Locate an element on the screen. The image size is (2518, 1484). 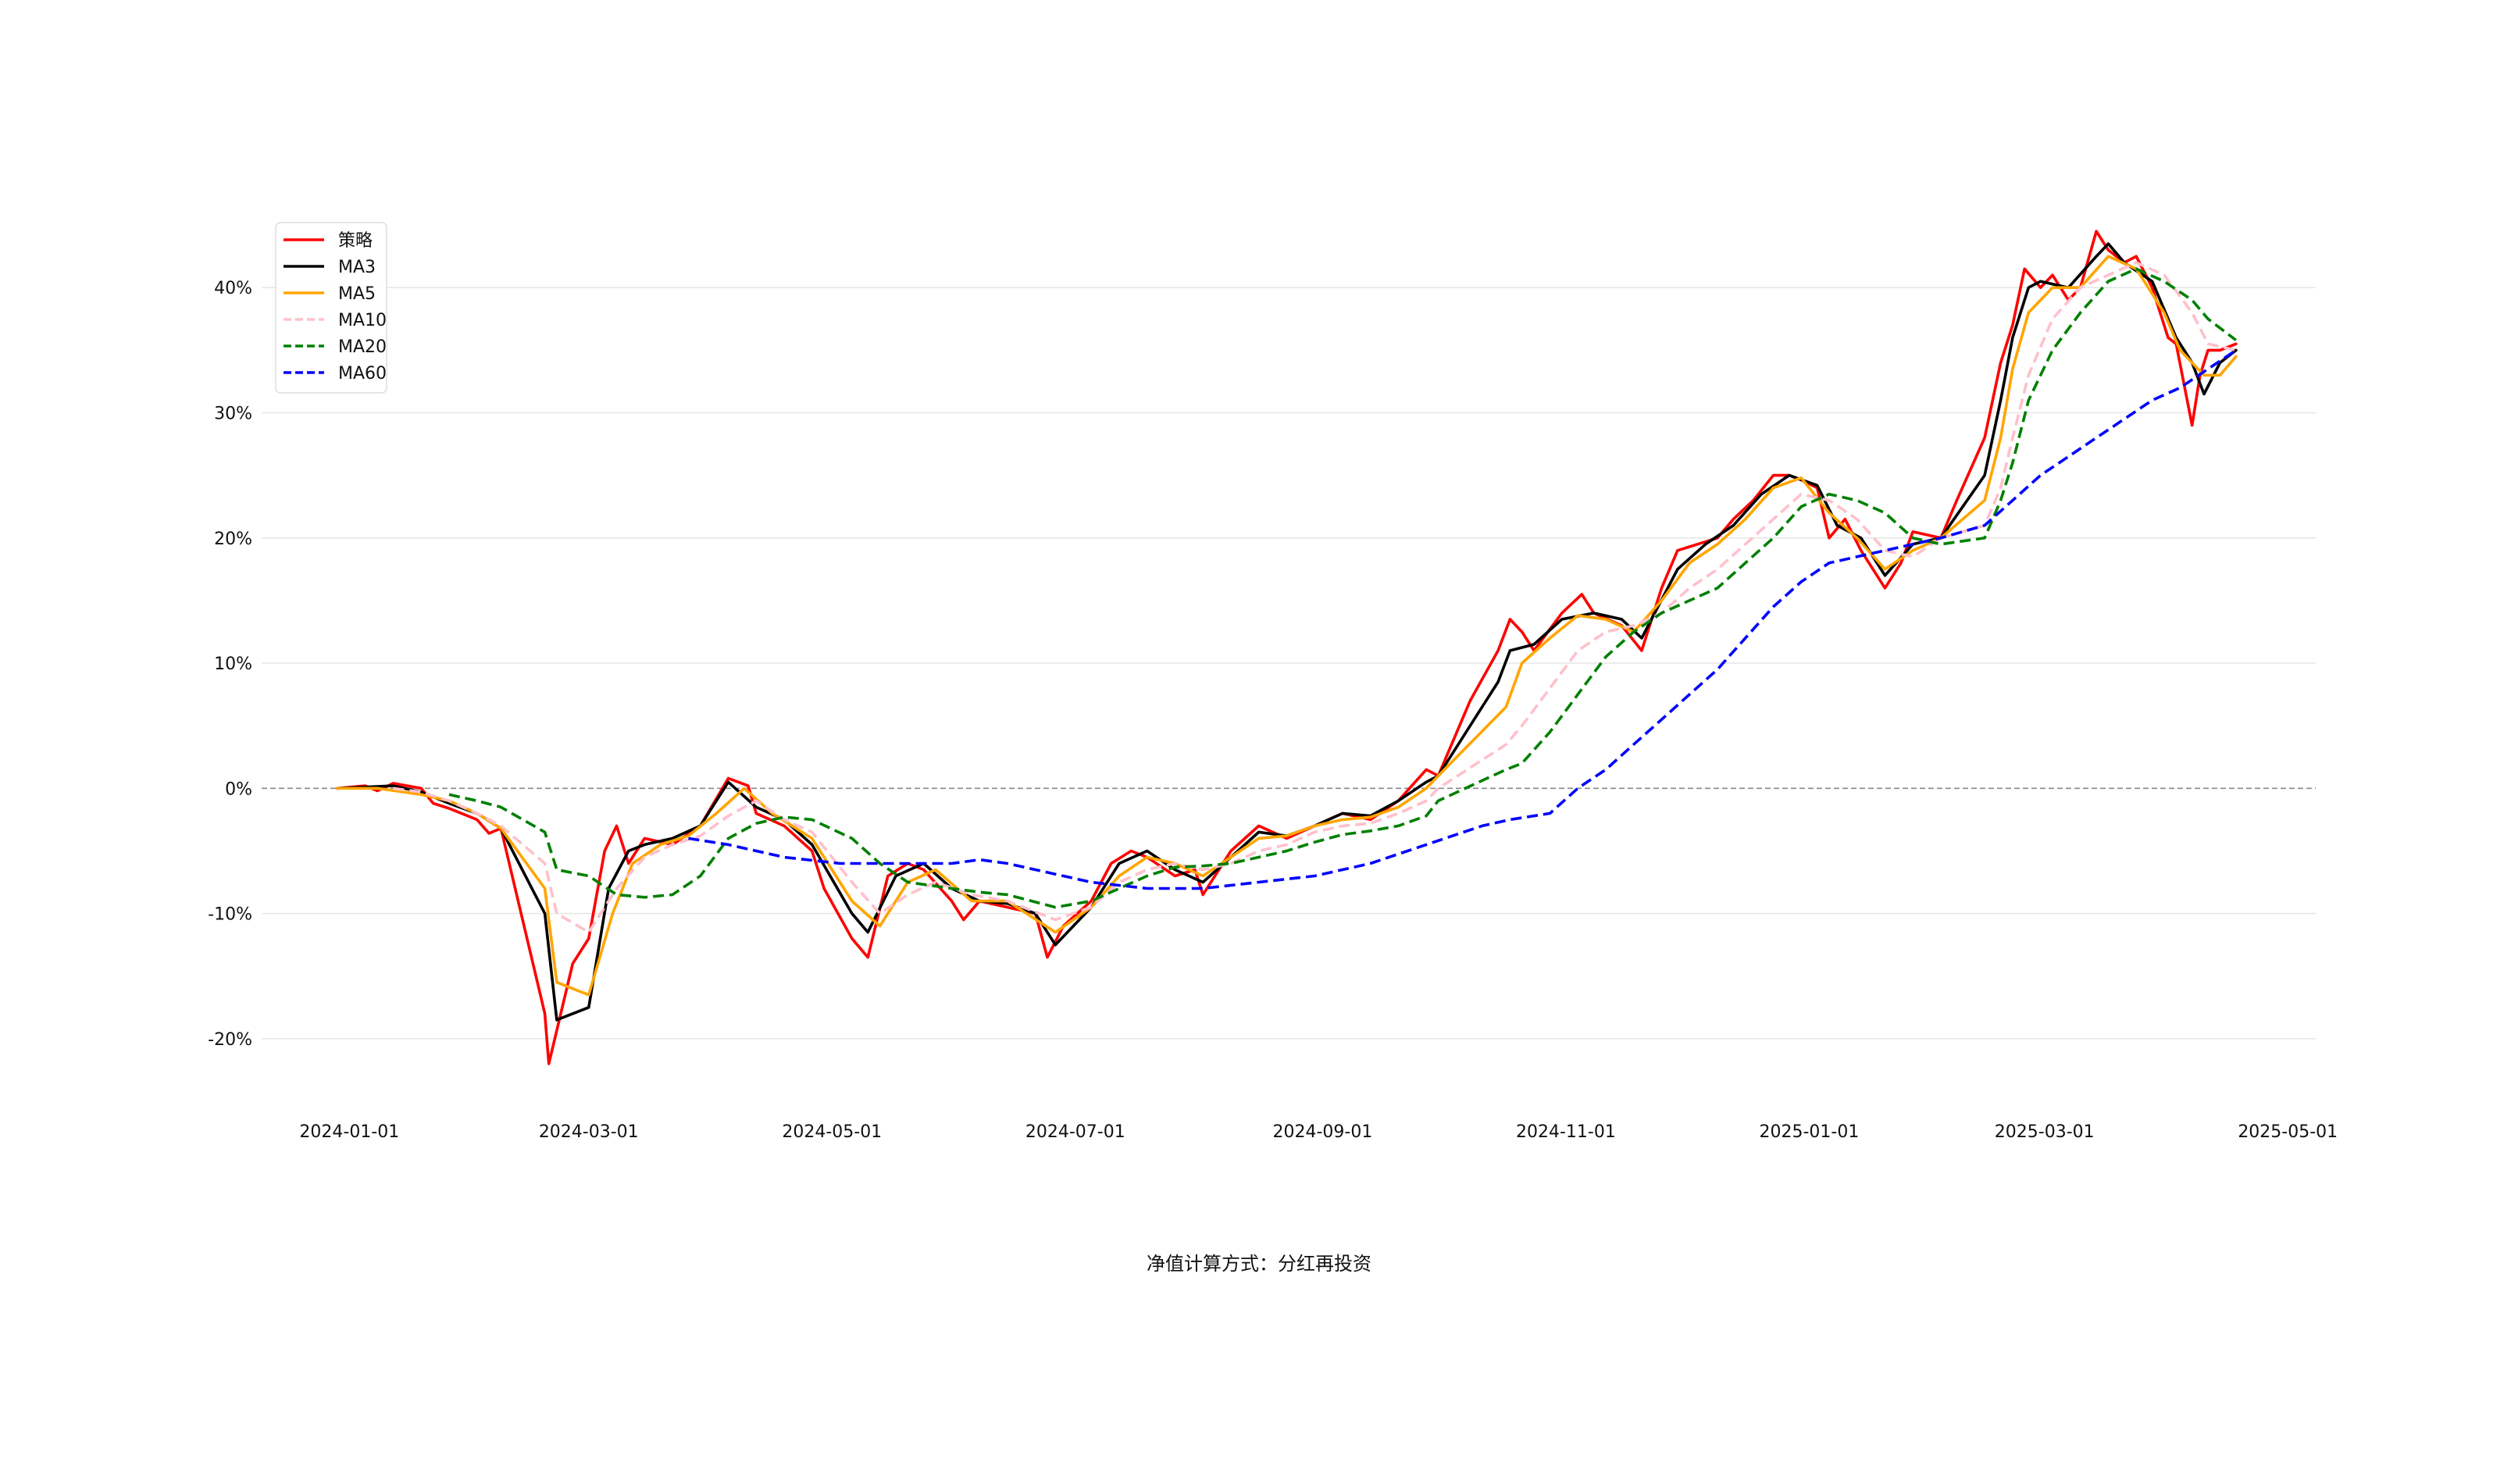
legend-label: 策略 is located at coordinates (355, 241).